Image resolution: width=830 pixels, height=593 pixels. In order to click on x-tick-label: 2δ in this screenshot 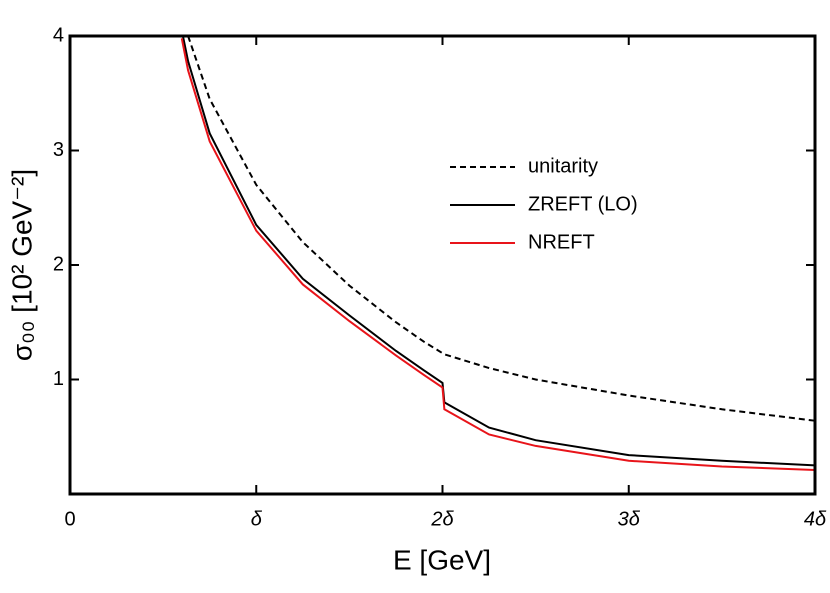, I will do `click(442, 519)`.